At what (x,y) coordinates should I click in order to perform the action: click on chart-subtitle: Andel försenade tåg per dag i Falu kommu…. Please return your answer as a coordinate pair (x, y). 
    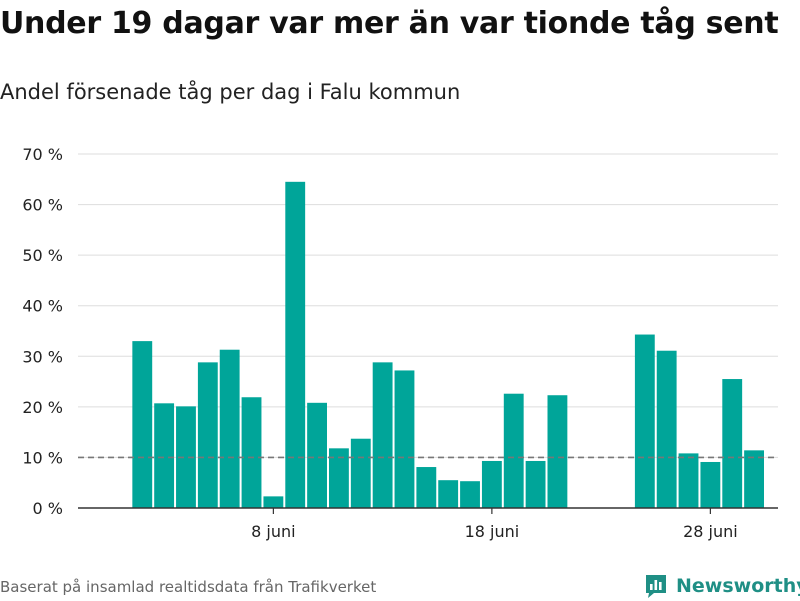
    Looking at the image, I should click on (230, 92).